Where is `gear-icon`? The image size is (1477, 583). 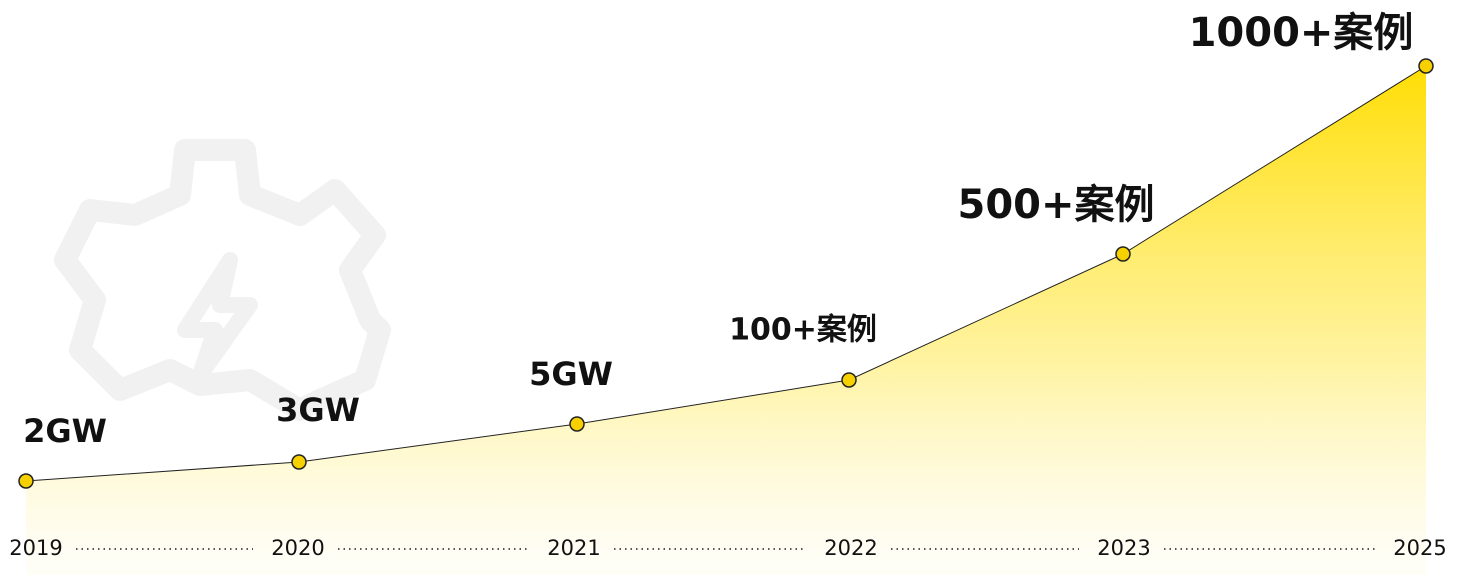
gear-icon is located at coordinates (222, 280).